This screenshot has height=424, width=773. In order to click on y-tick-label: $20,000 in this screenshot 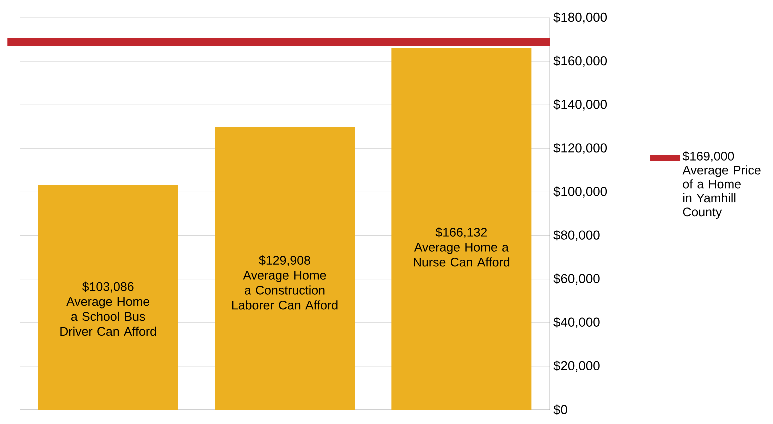, I will do `click(577, 366)`.